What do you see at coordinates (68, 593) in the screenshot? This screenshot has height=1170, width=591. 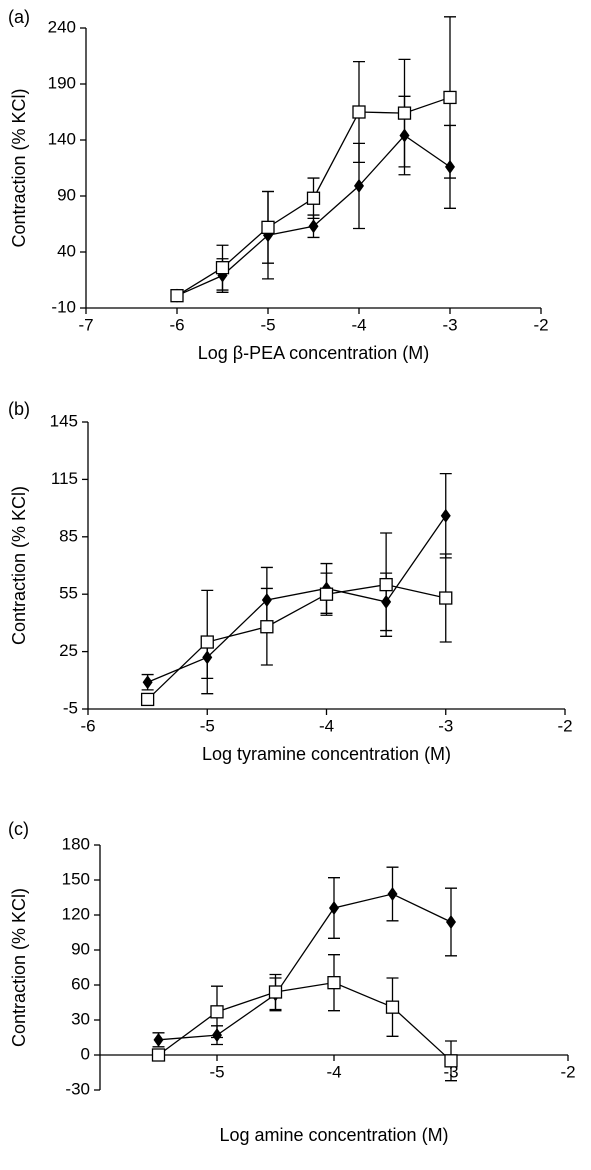 I see `y-tick-label: 55` at bounding box center [68, 593].